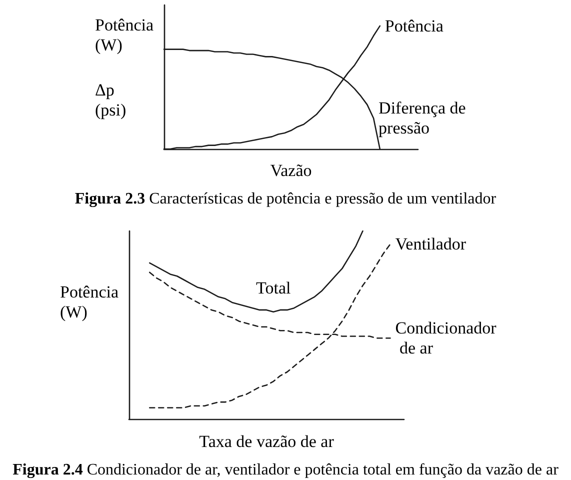  What do you see at coordinates (273, 288) in the screenshot?
I see `series-label: Total` at bounding box center [273, 288].